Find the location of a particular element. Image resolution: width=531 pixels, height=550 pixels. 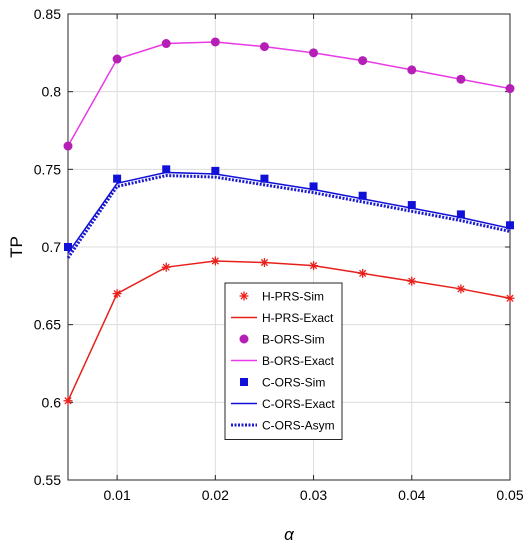

y-tick-label: 0.6 is located at coordinates (52, 402).